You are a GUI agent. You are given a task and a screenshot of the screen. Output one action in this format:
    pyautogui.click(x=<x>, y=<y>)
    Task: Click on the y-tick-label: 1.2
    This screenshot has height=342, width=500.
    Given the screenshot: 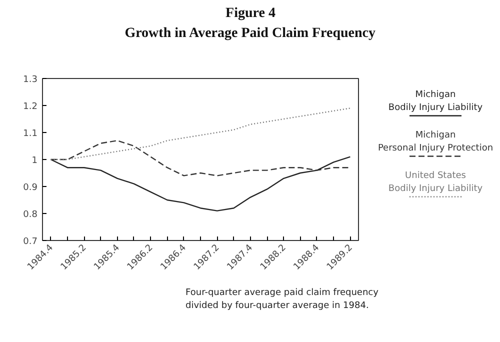 What is the action you would take?
    pyautogui.click(x=30, y=107)
    